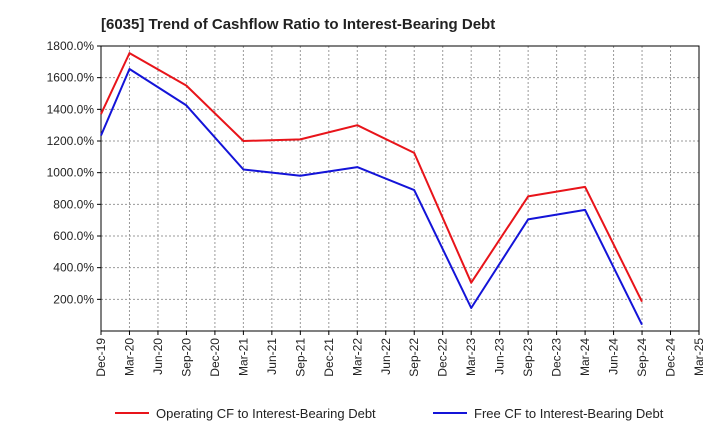  What do you see at coordinates (300, 357) in the screenshot?
I see `x-tick-label: Sep-21` at bounding box center [300, 357].